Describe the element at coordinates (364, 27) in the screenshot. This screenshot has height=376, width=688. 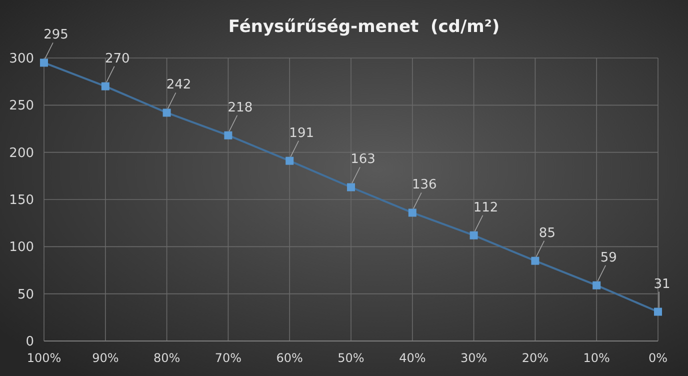
I see `chart-title: Fénysűrűség-menet (cd/m²)` at that location.